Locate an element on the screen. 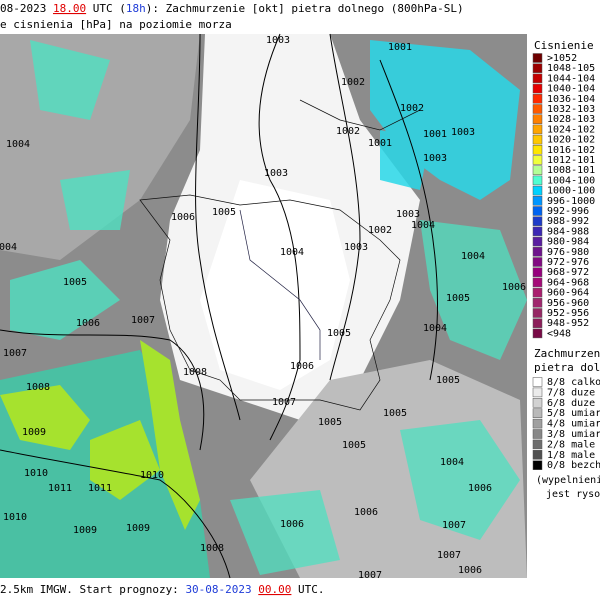 Image resolution: width=600 pixels, height=604 pixels. legend-label: 1028-103 is located at coordinates (571, 119).